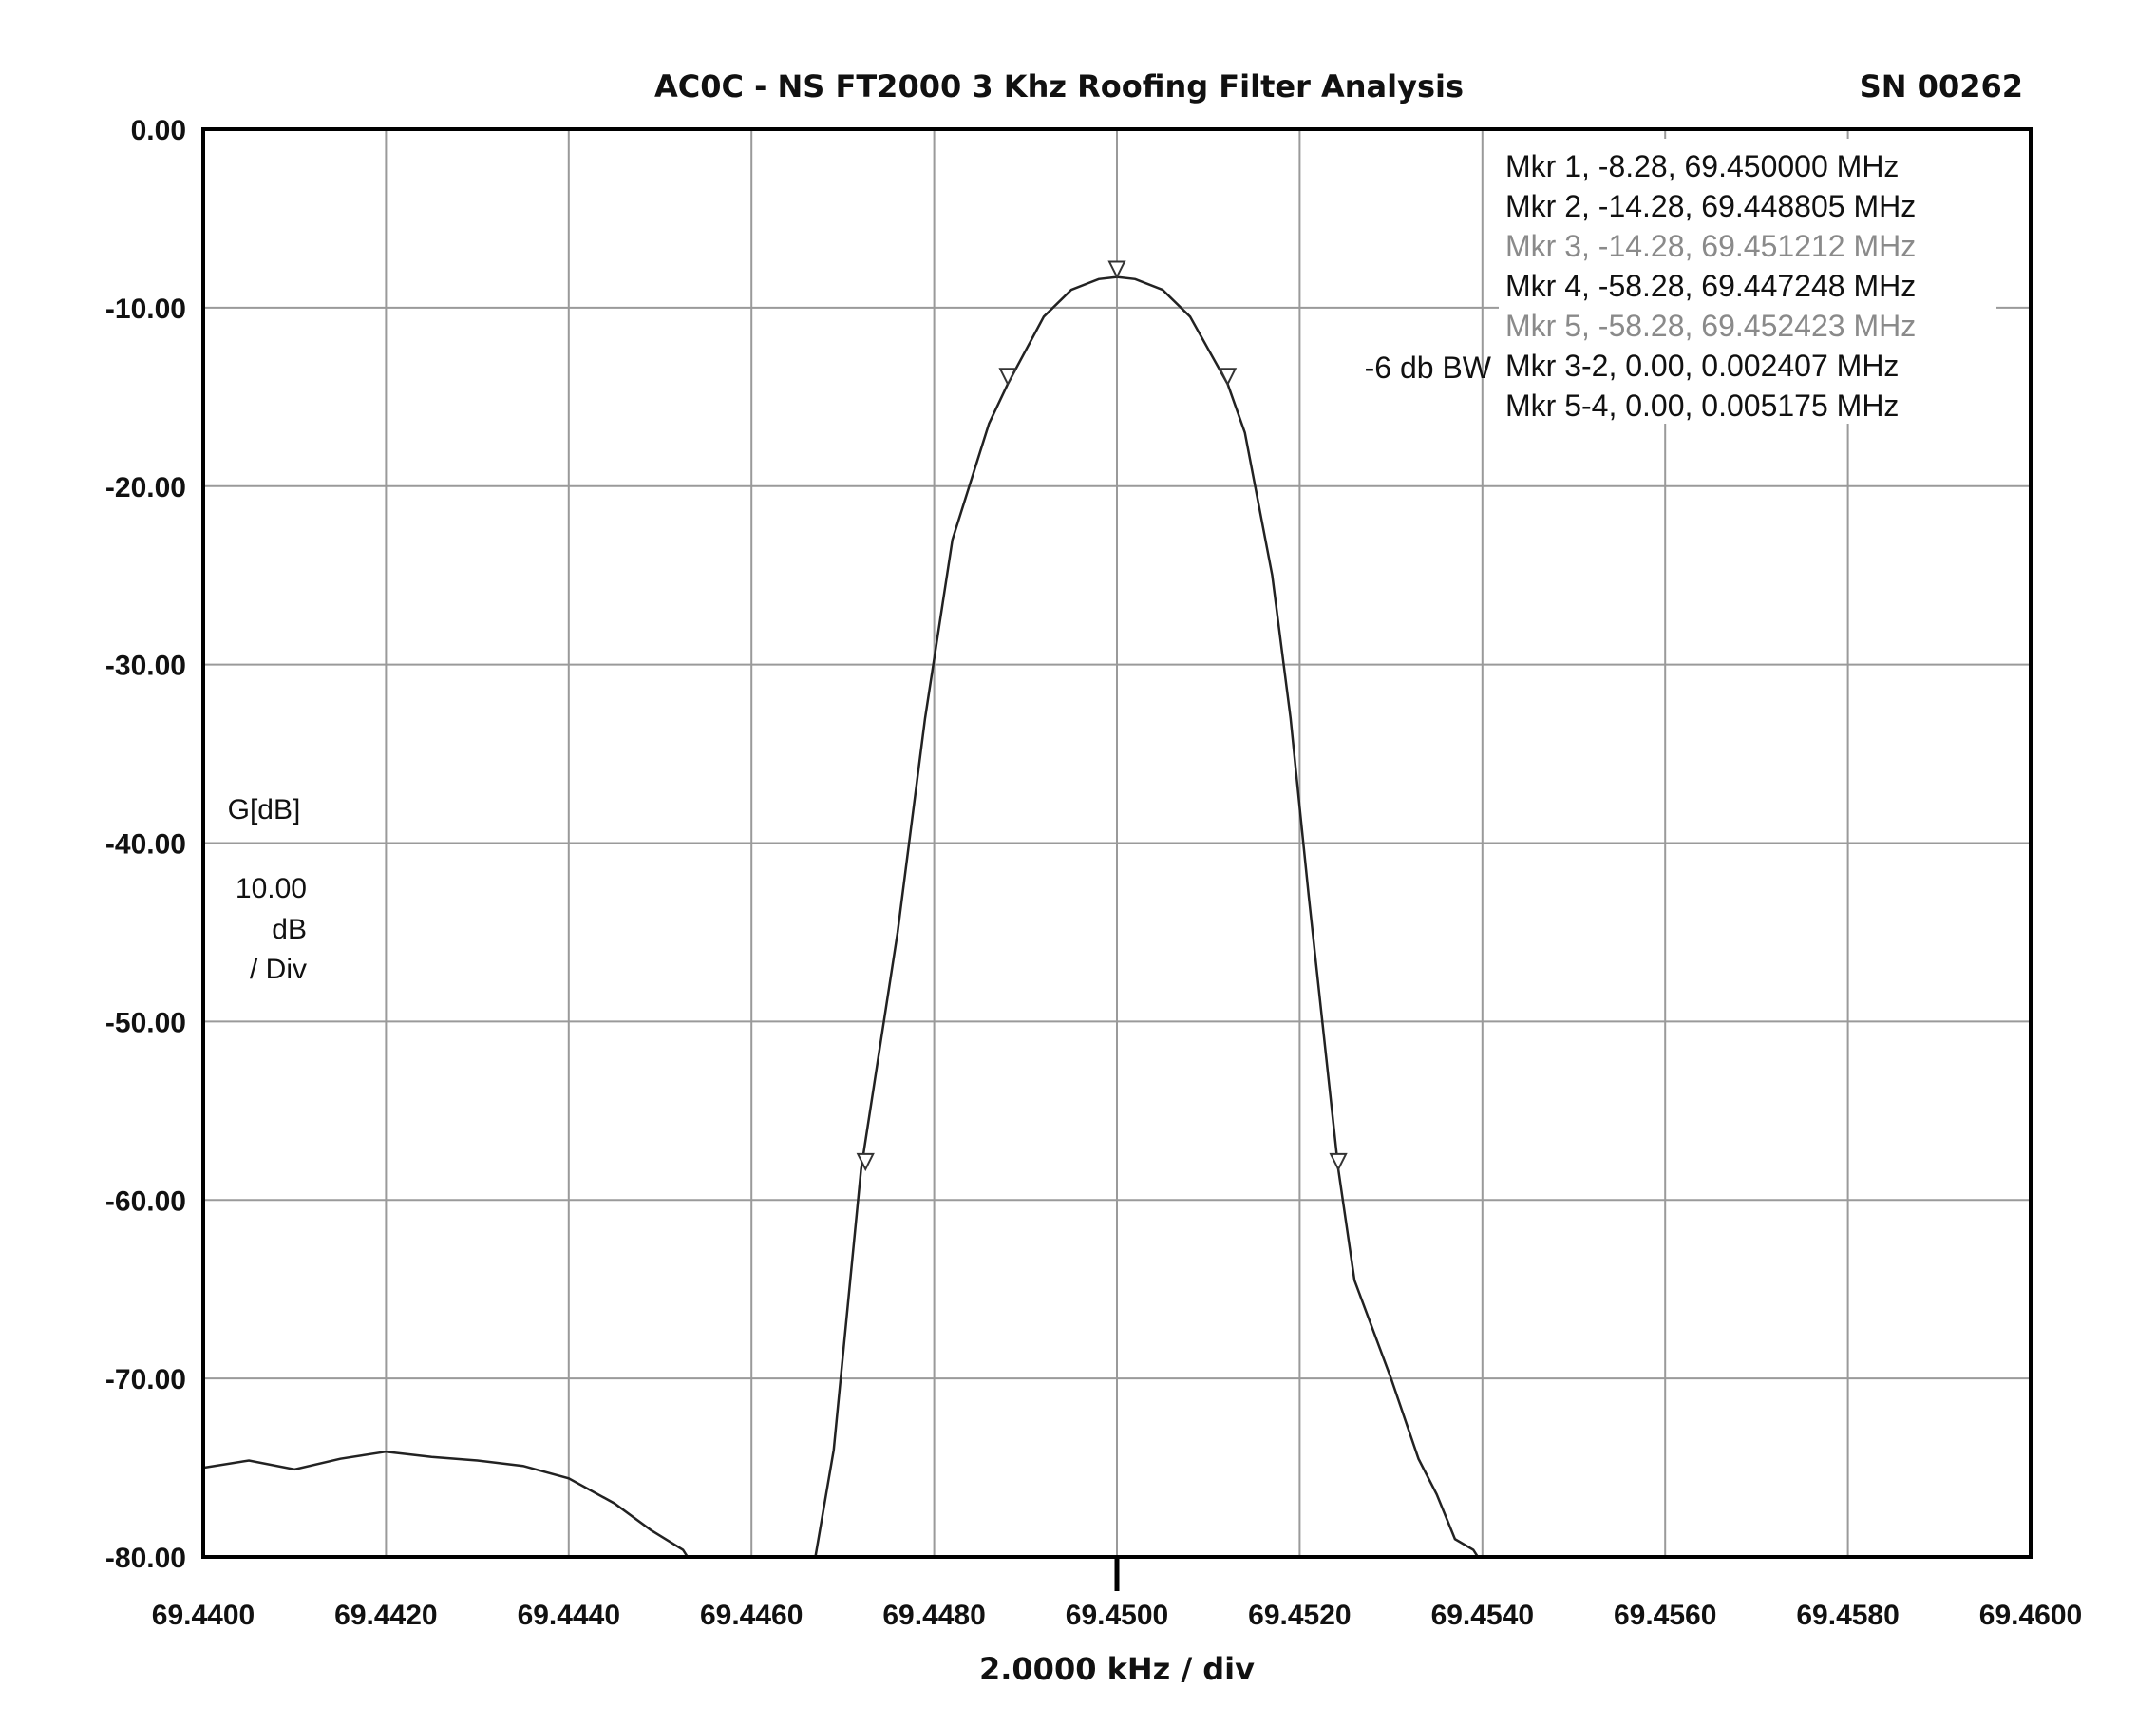 This screenshot has height=1726, width=2156. Describe the element at coordinates (145, 309) in the screenshot. I see `y-tick-label: -10.00` at that location.